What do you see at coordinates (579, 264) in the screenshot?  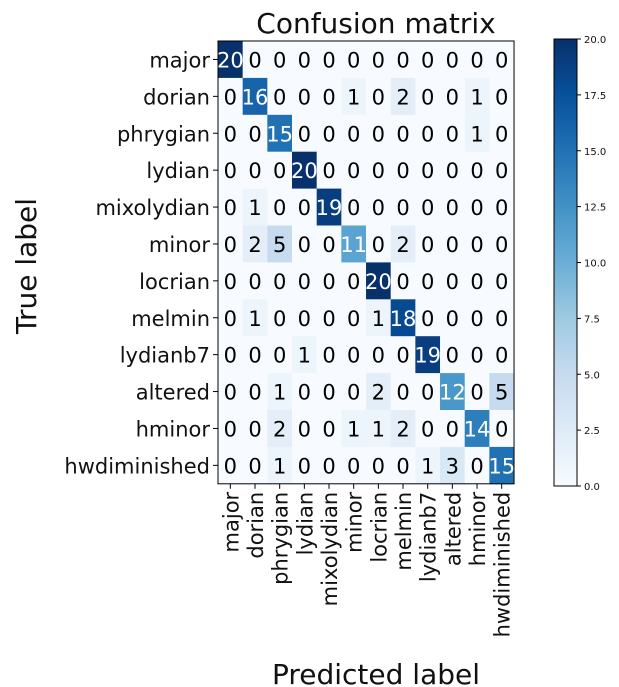 I see `colorbar: 0.0 2.5 5.0 7.5 10.0 12.5 15.0 17.5 20.0` at bounding box center [579, 264].